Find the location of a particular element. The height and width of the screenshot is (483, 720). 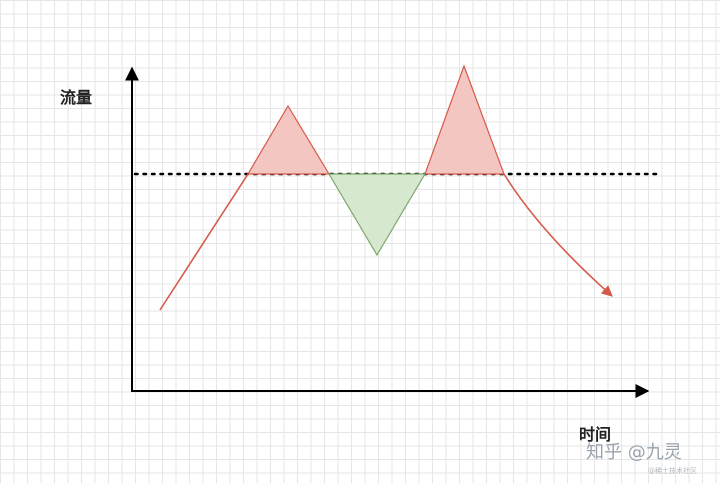

watermark-text: 知乎 @九灵 is located at coordinates (634, 452).